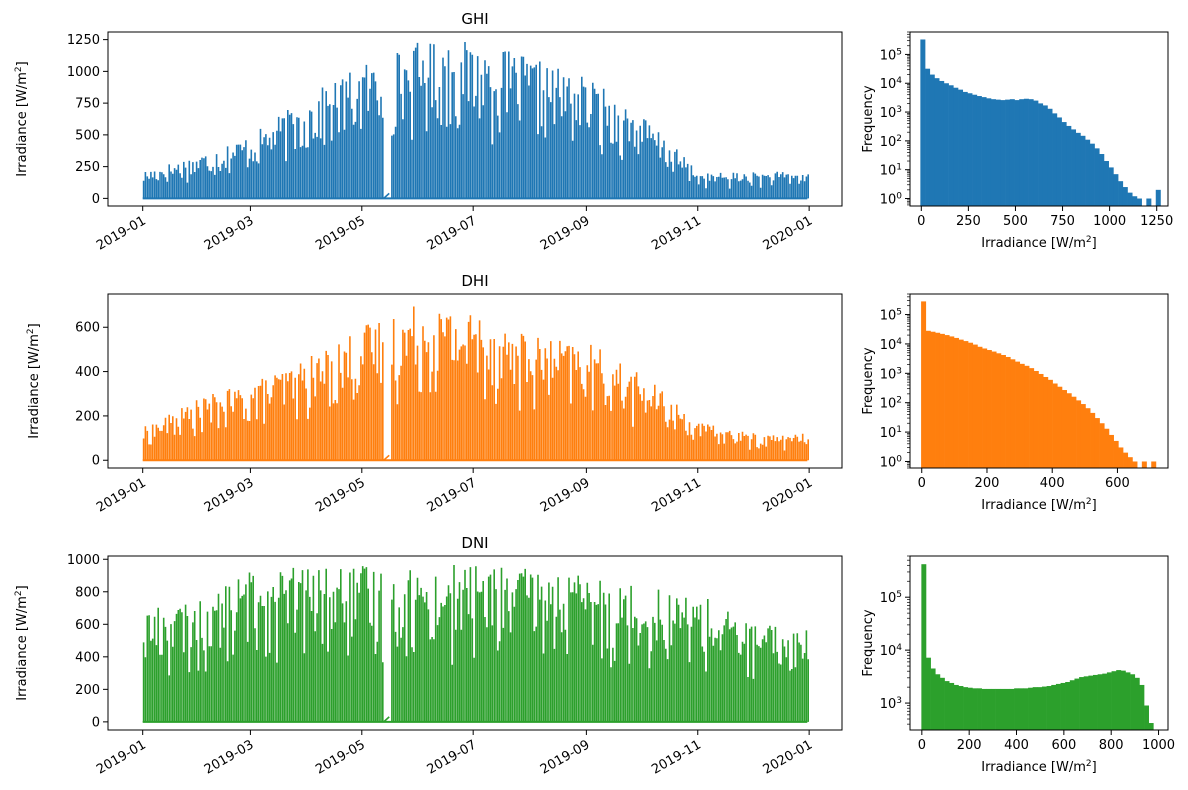 This screenshot has width=1188, height=790. I want to click on y-tick-label: 400, so click(87, 372).